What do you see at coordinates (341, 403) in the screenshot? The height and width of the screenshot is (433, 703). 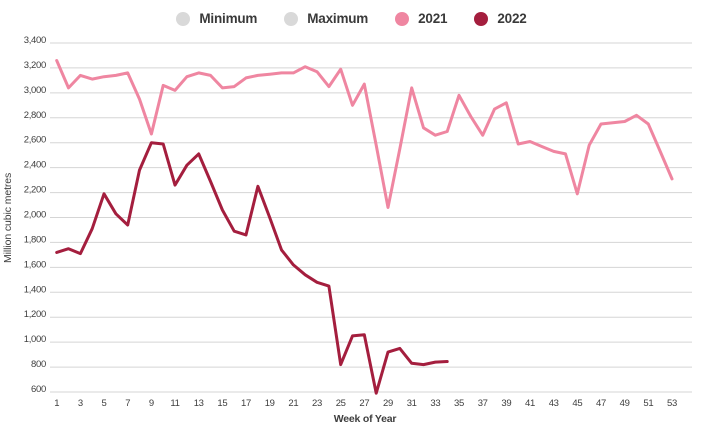 I see `x-tick-label: 25` at bounding box center [341, 403].